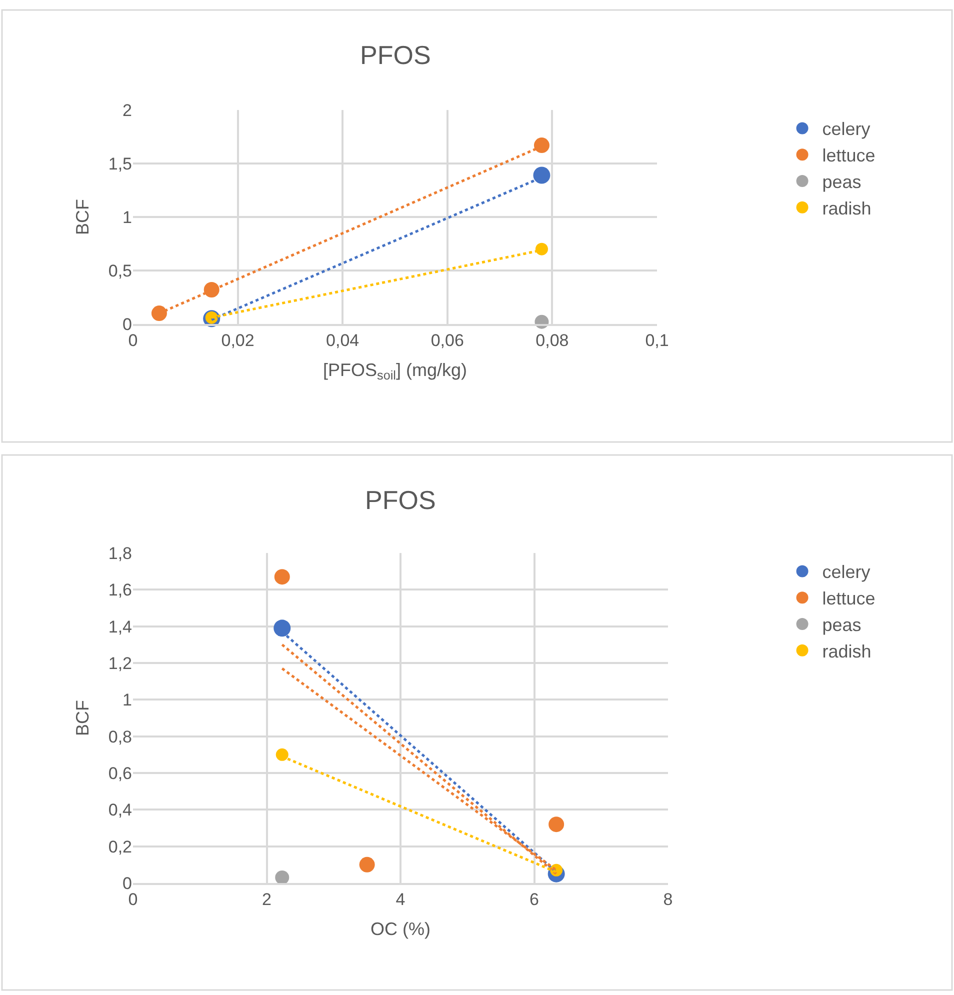 The width and height of the screenshot is (954, 995). Describe the element at coordinates (120, 270) in the screenshot. I see `y-tick-label: 0,5` at that location.